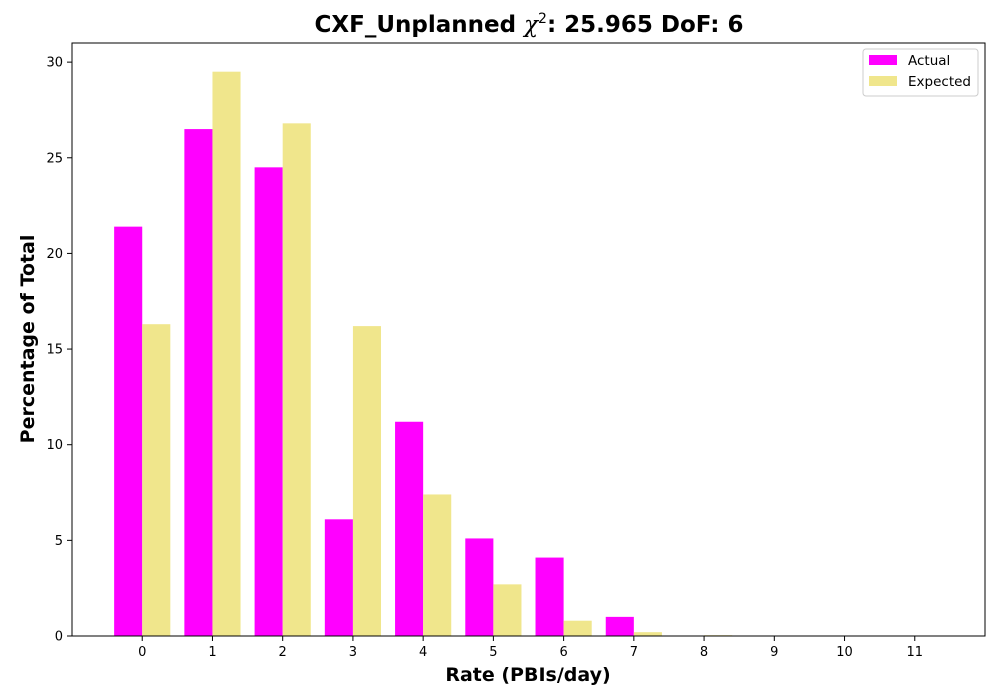 The width and height of the screenshot is (1000, 700). Describe the element at coordinates (844, 652) in the screenshot. I see `x-tick-label-10: 10` at that location.